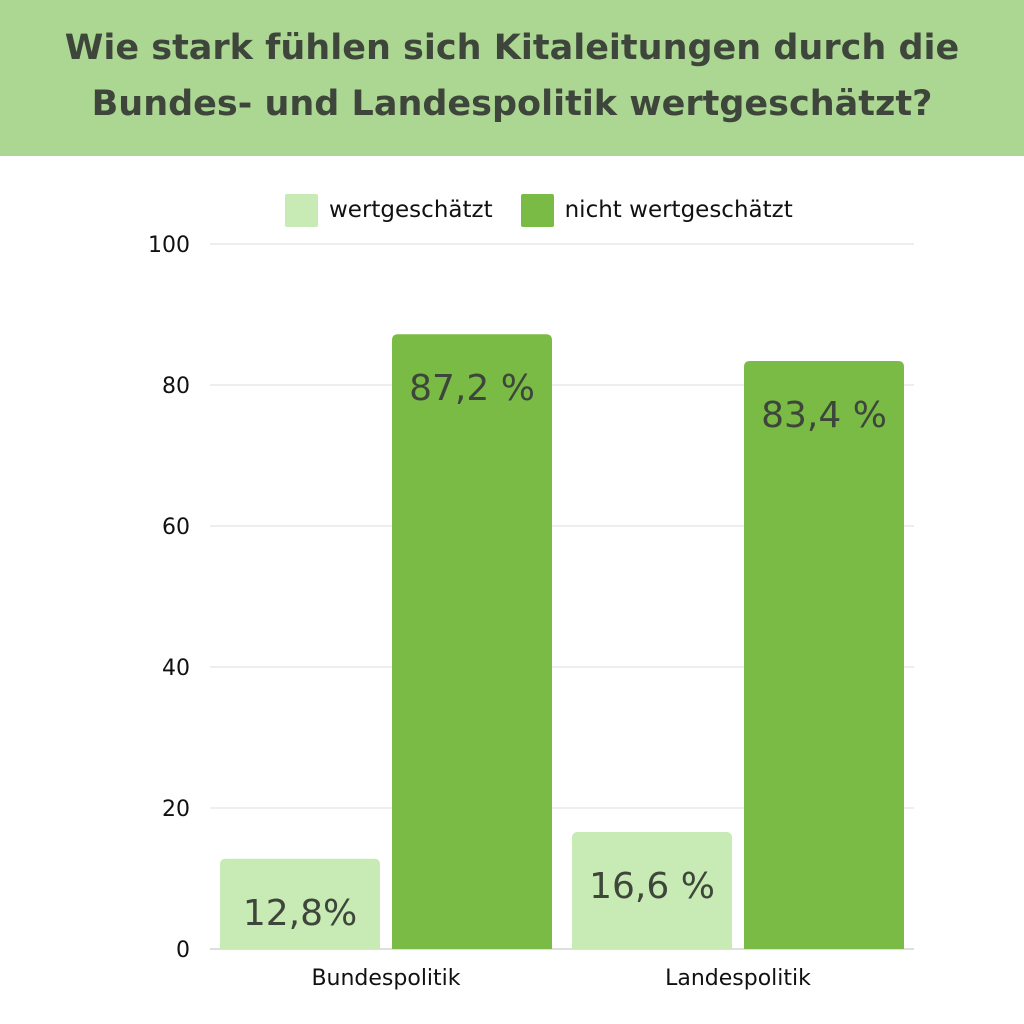  Describe the element at coordinates (176, 809) in the screenshot. I see `y-tick-label: 20` at that location.